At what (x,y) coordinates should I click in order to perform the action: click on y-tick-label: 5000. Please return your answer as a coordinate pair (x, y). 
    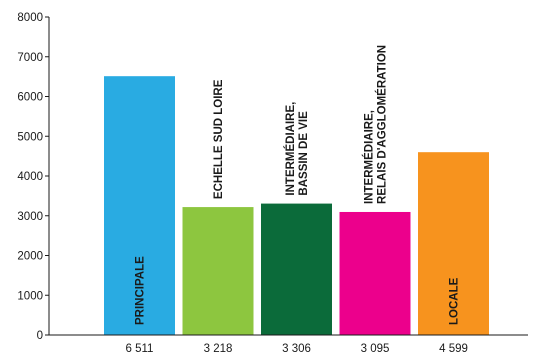
    Looking at the image, I should click on (30, 137).